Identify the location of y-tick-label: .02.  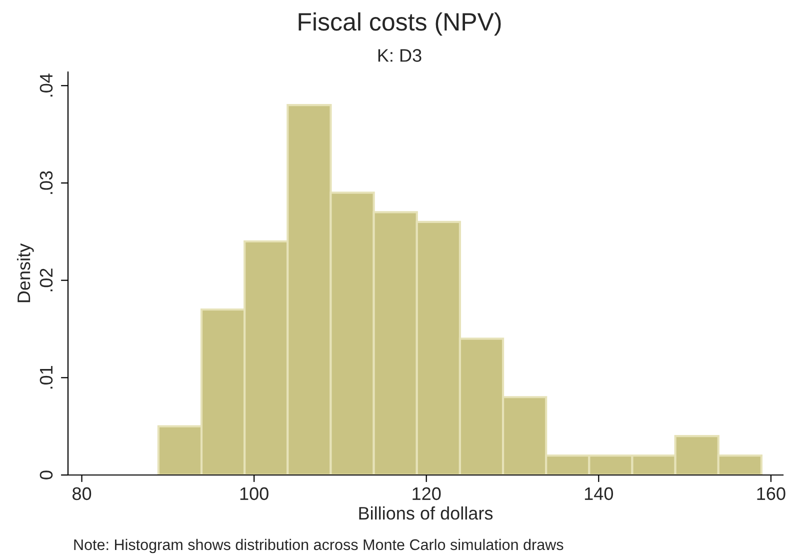
(46, 280).